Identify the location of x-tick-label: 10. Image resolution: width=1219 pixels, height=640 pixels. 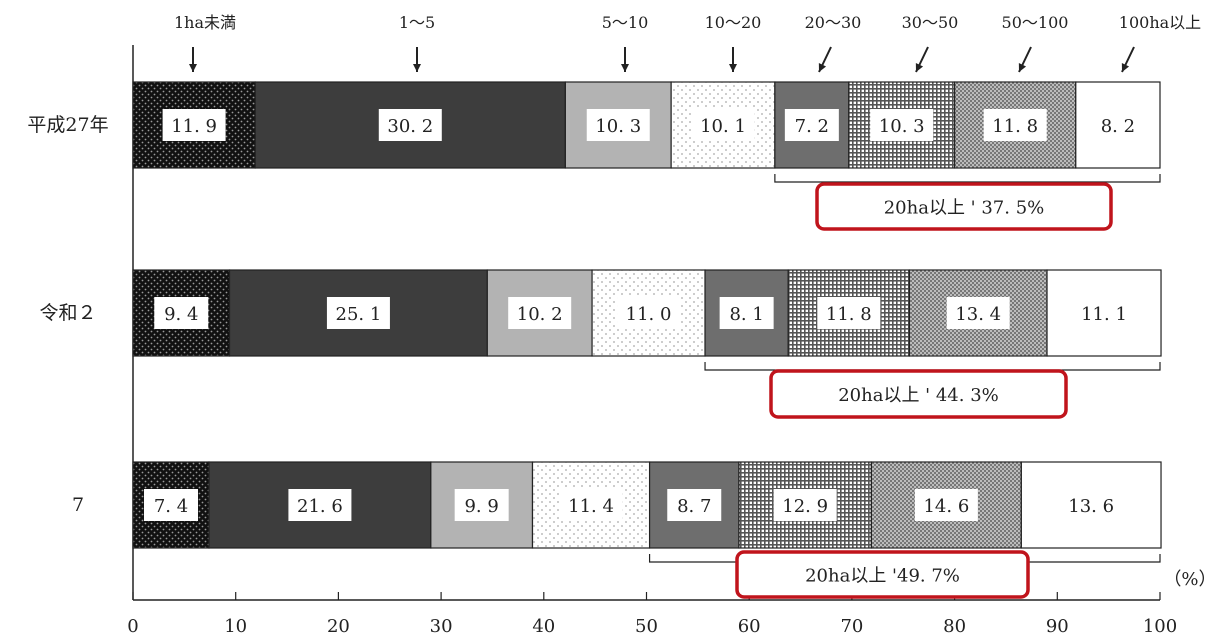
(235, 626).